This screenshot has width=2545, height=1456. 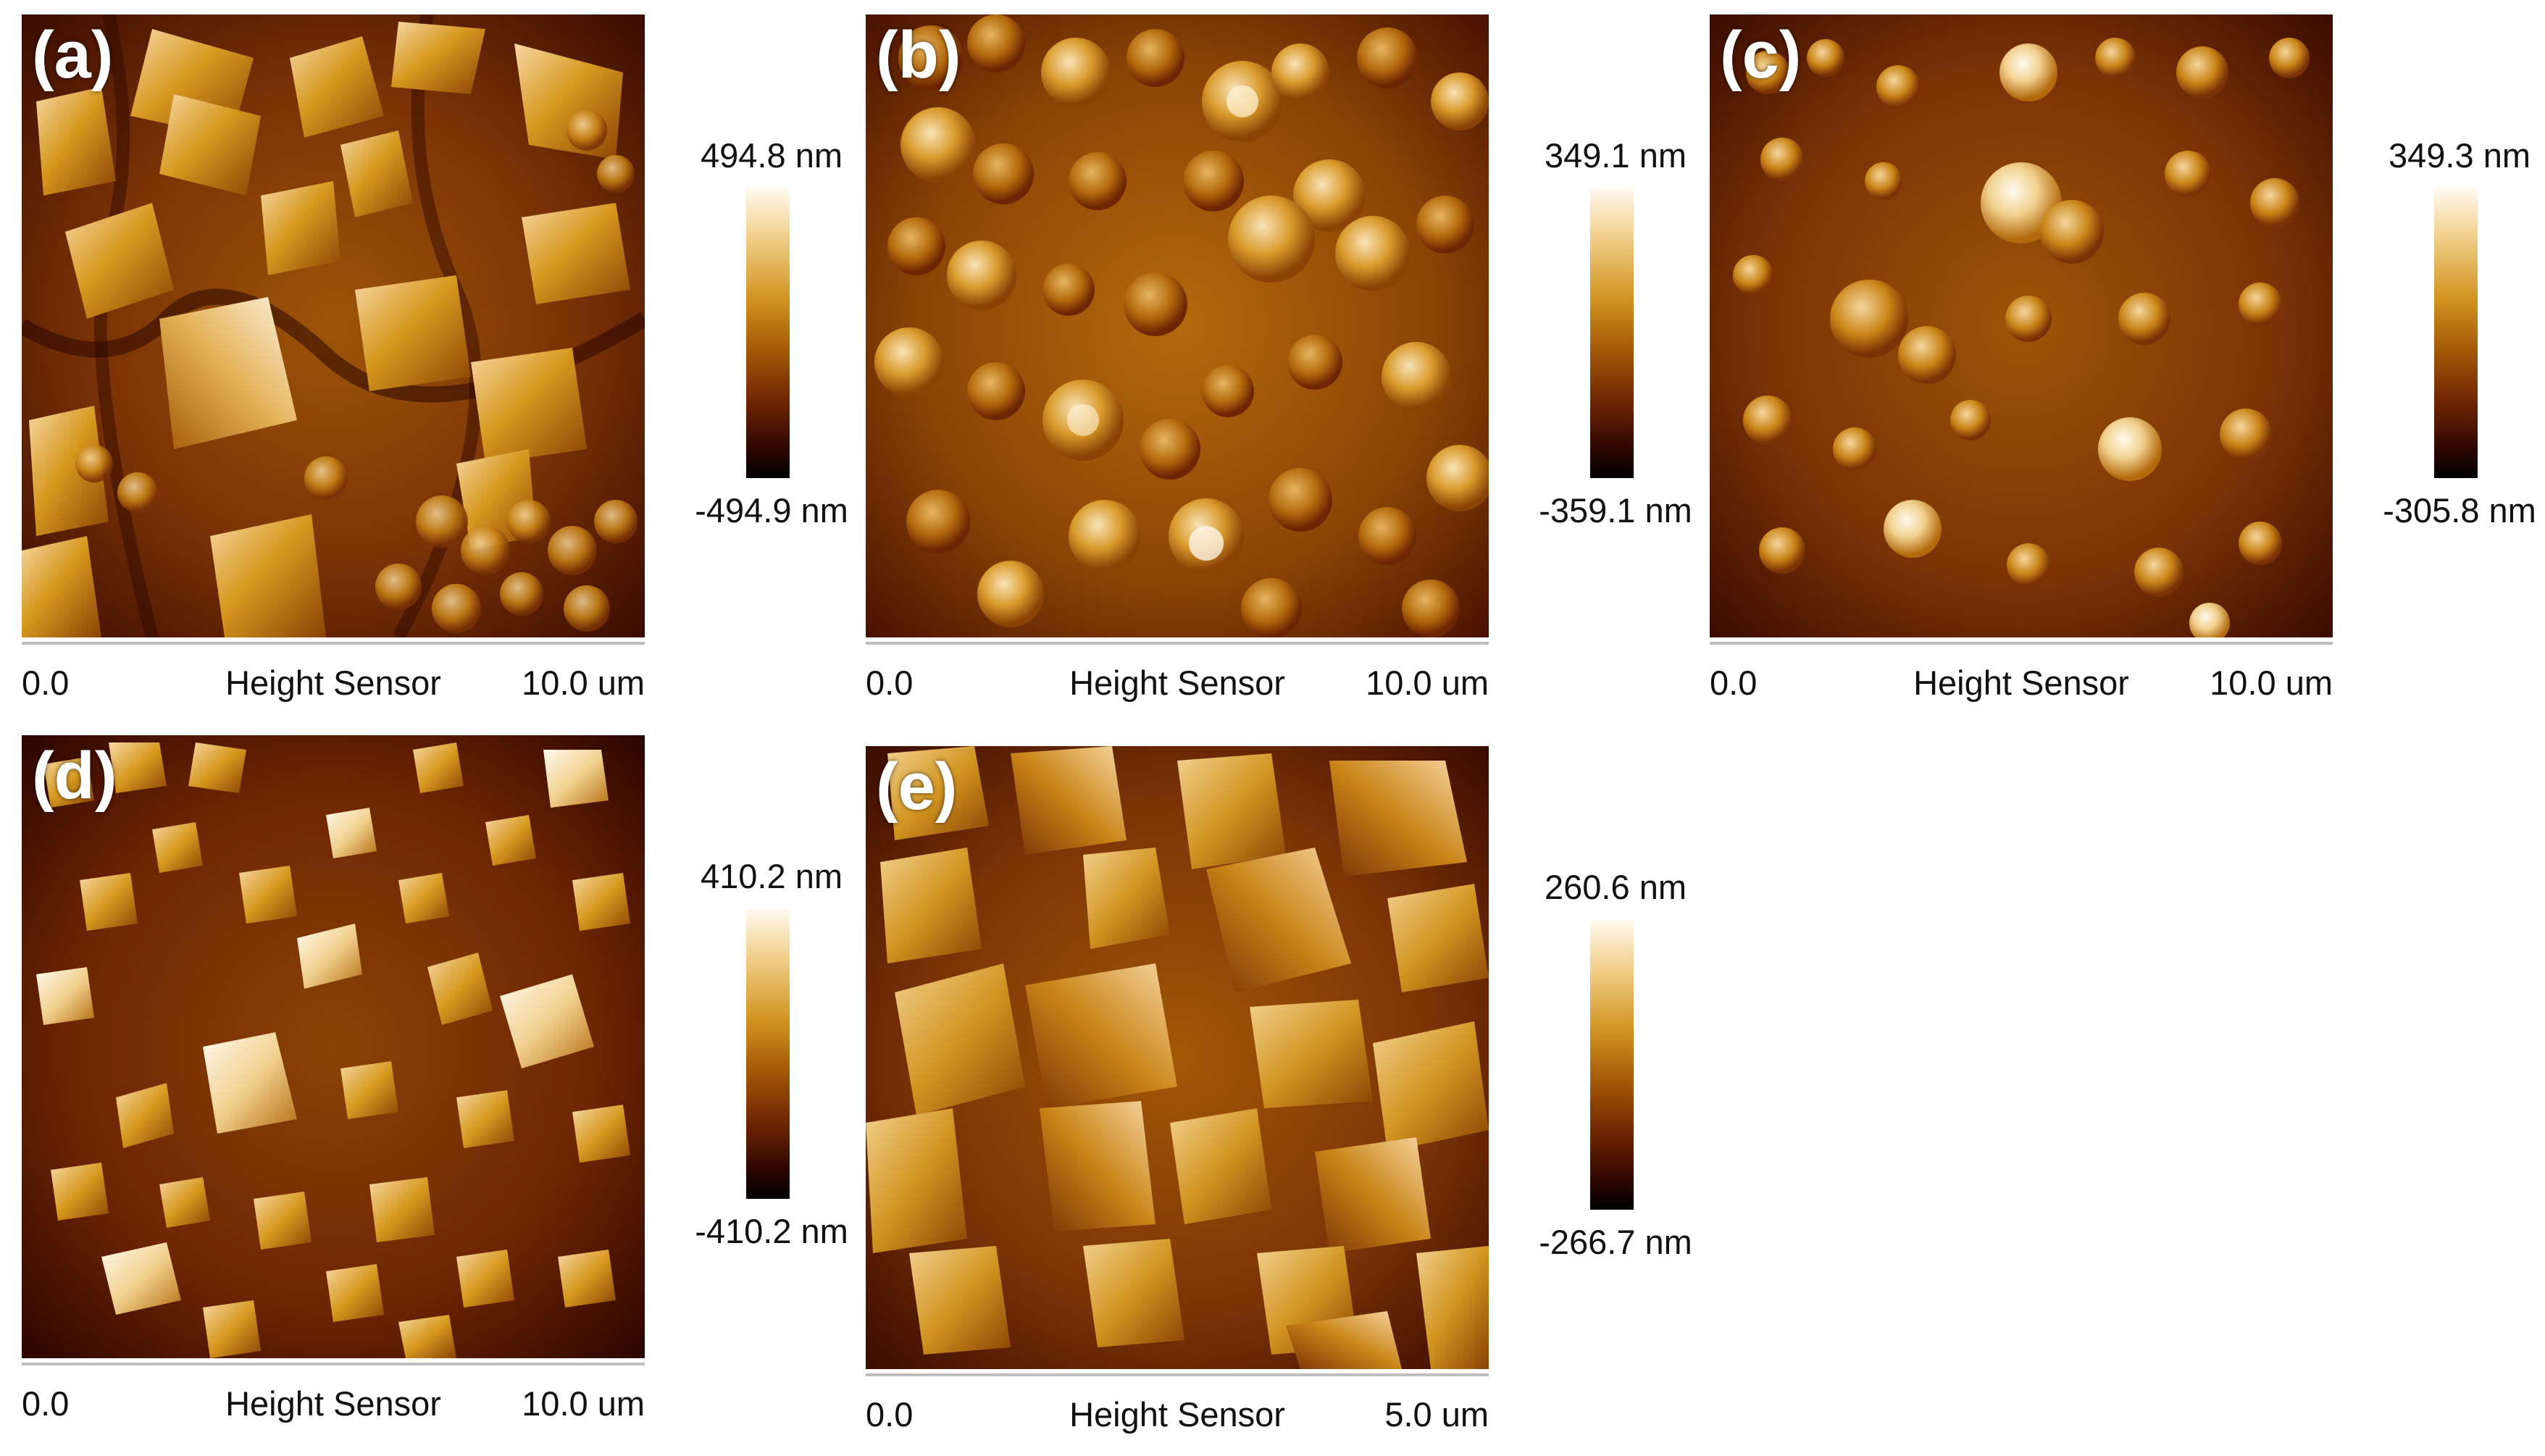 What do you see at coordinates (1615, 1242) in the screenshot?
I see `colorbar-min-label: -266.7 nm` at bounding box center [1615, 1242].